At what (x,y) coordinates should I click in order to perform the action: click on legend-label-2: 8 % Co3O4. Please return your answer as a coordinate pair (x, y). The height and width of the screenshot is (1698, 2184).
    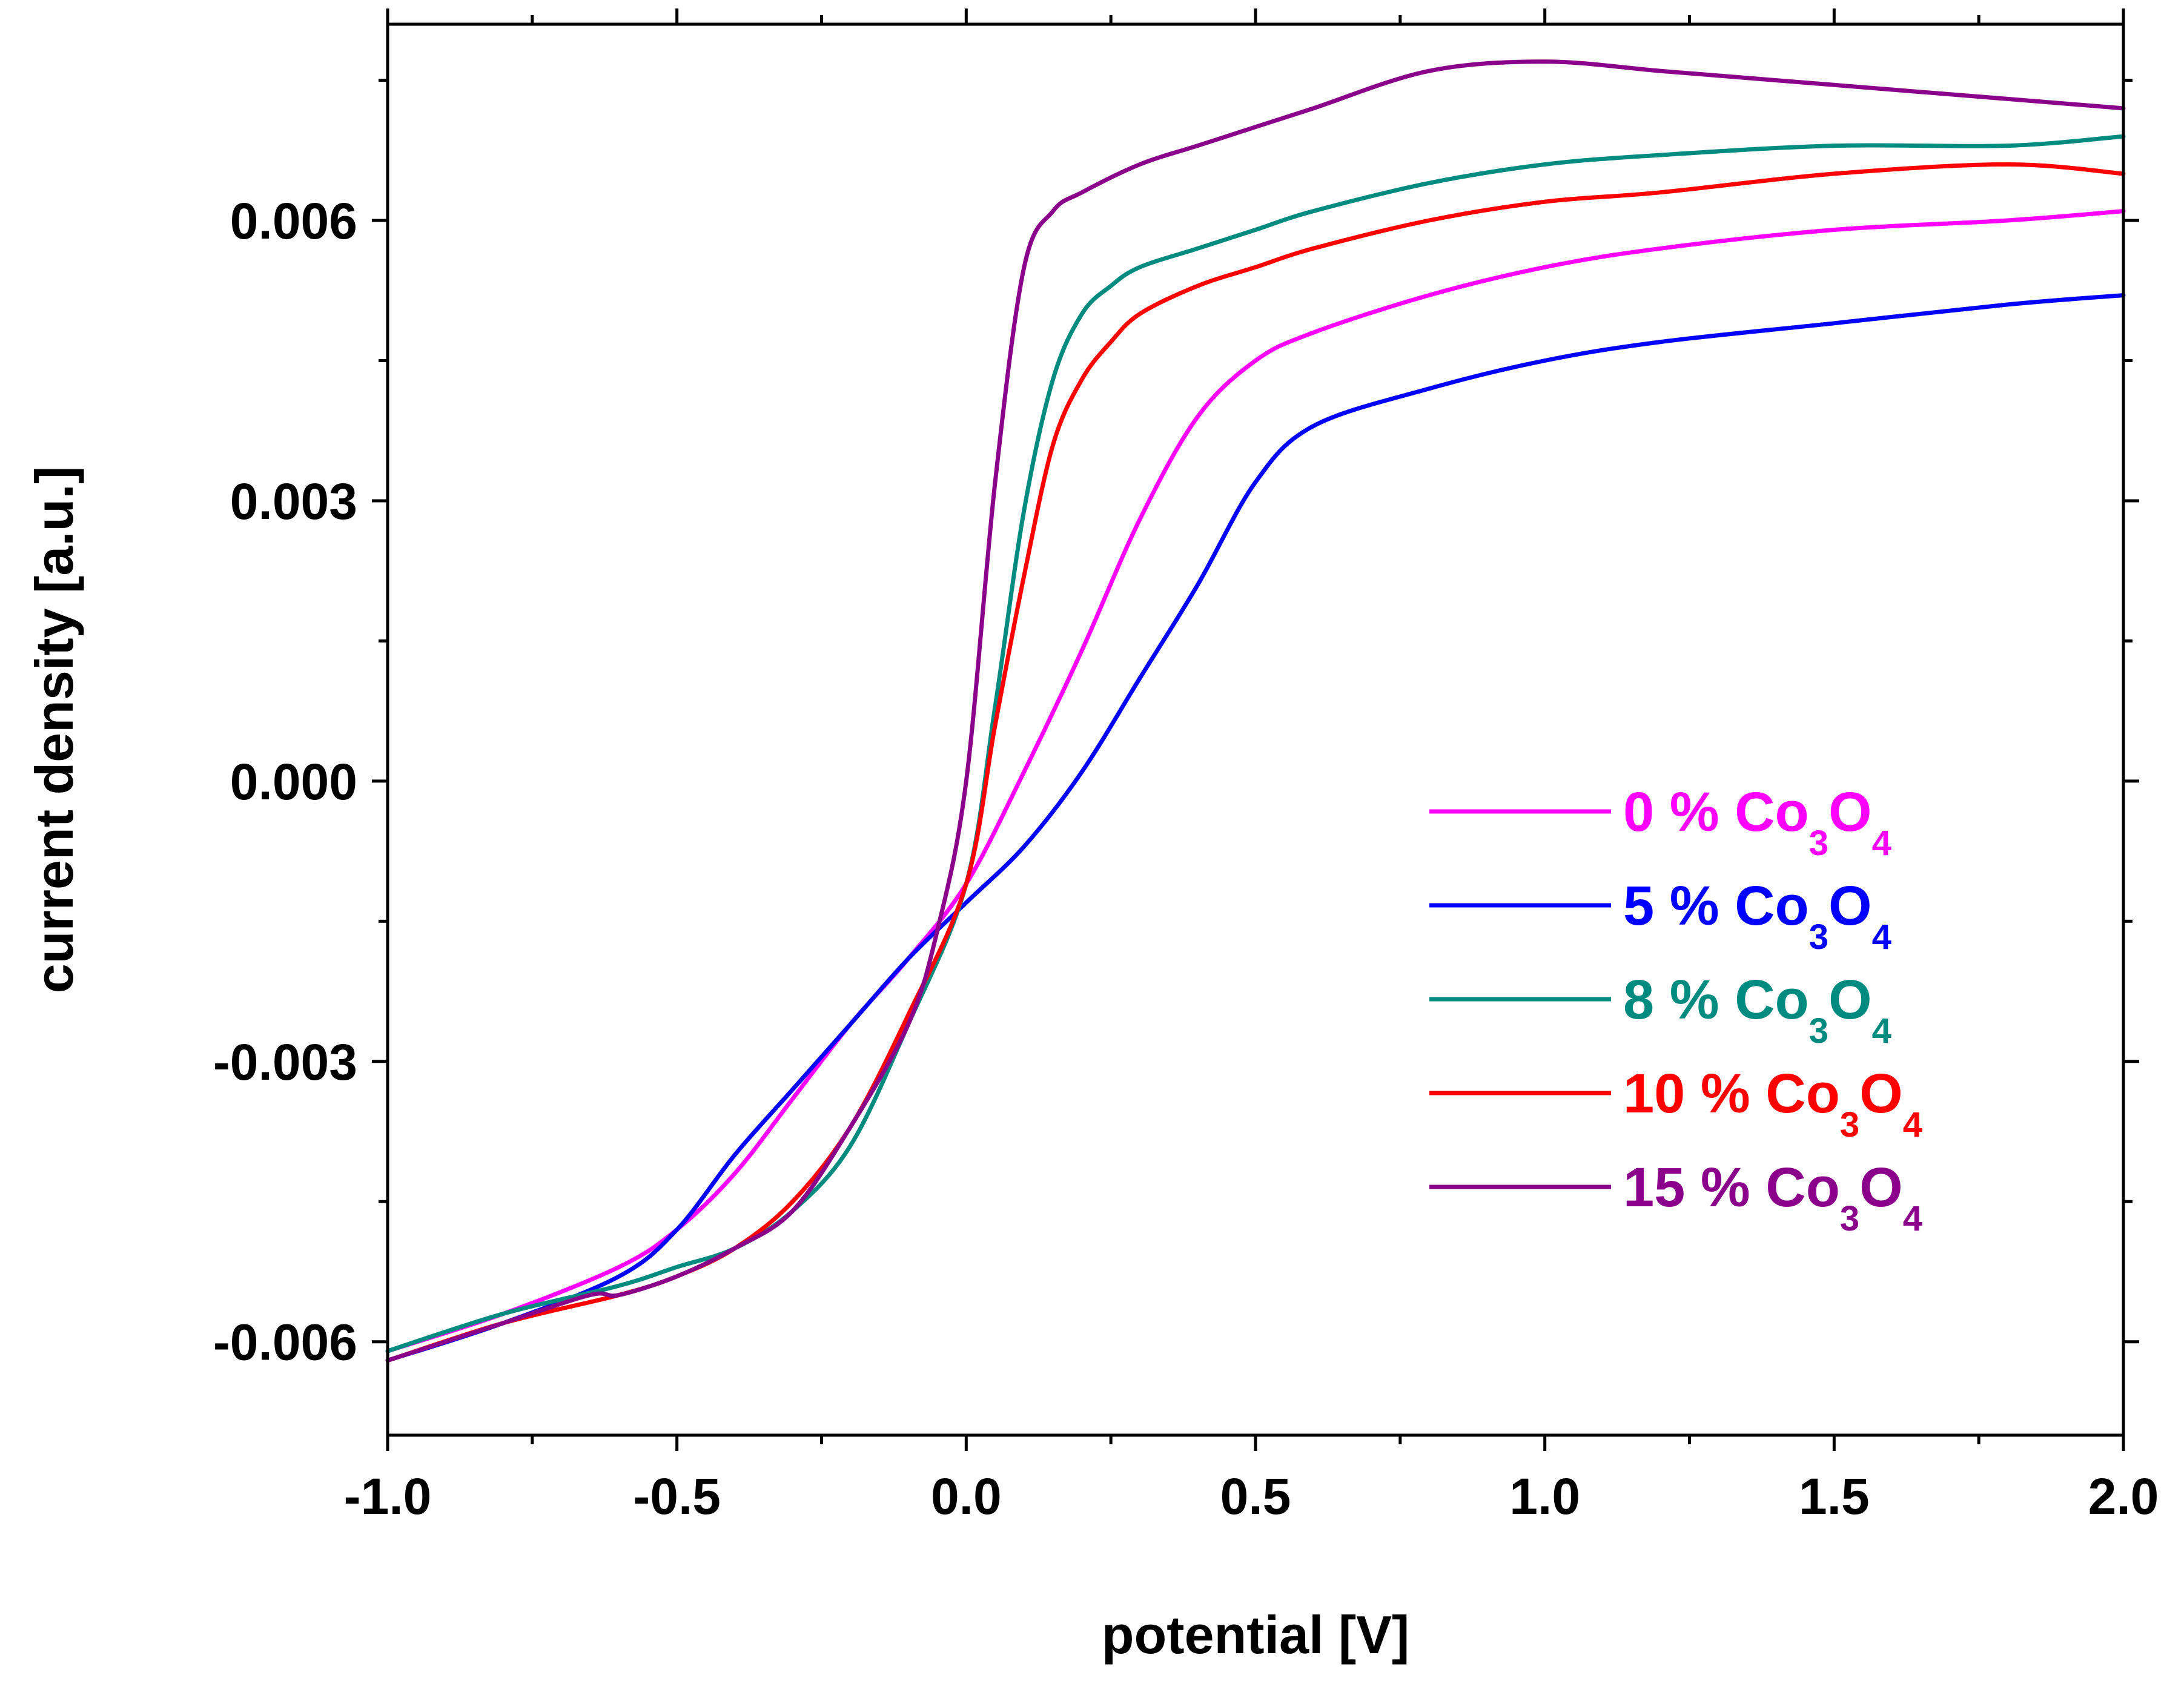
    Looking at the image, I should click on (1757, 1010).